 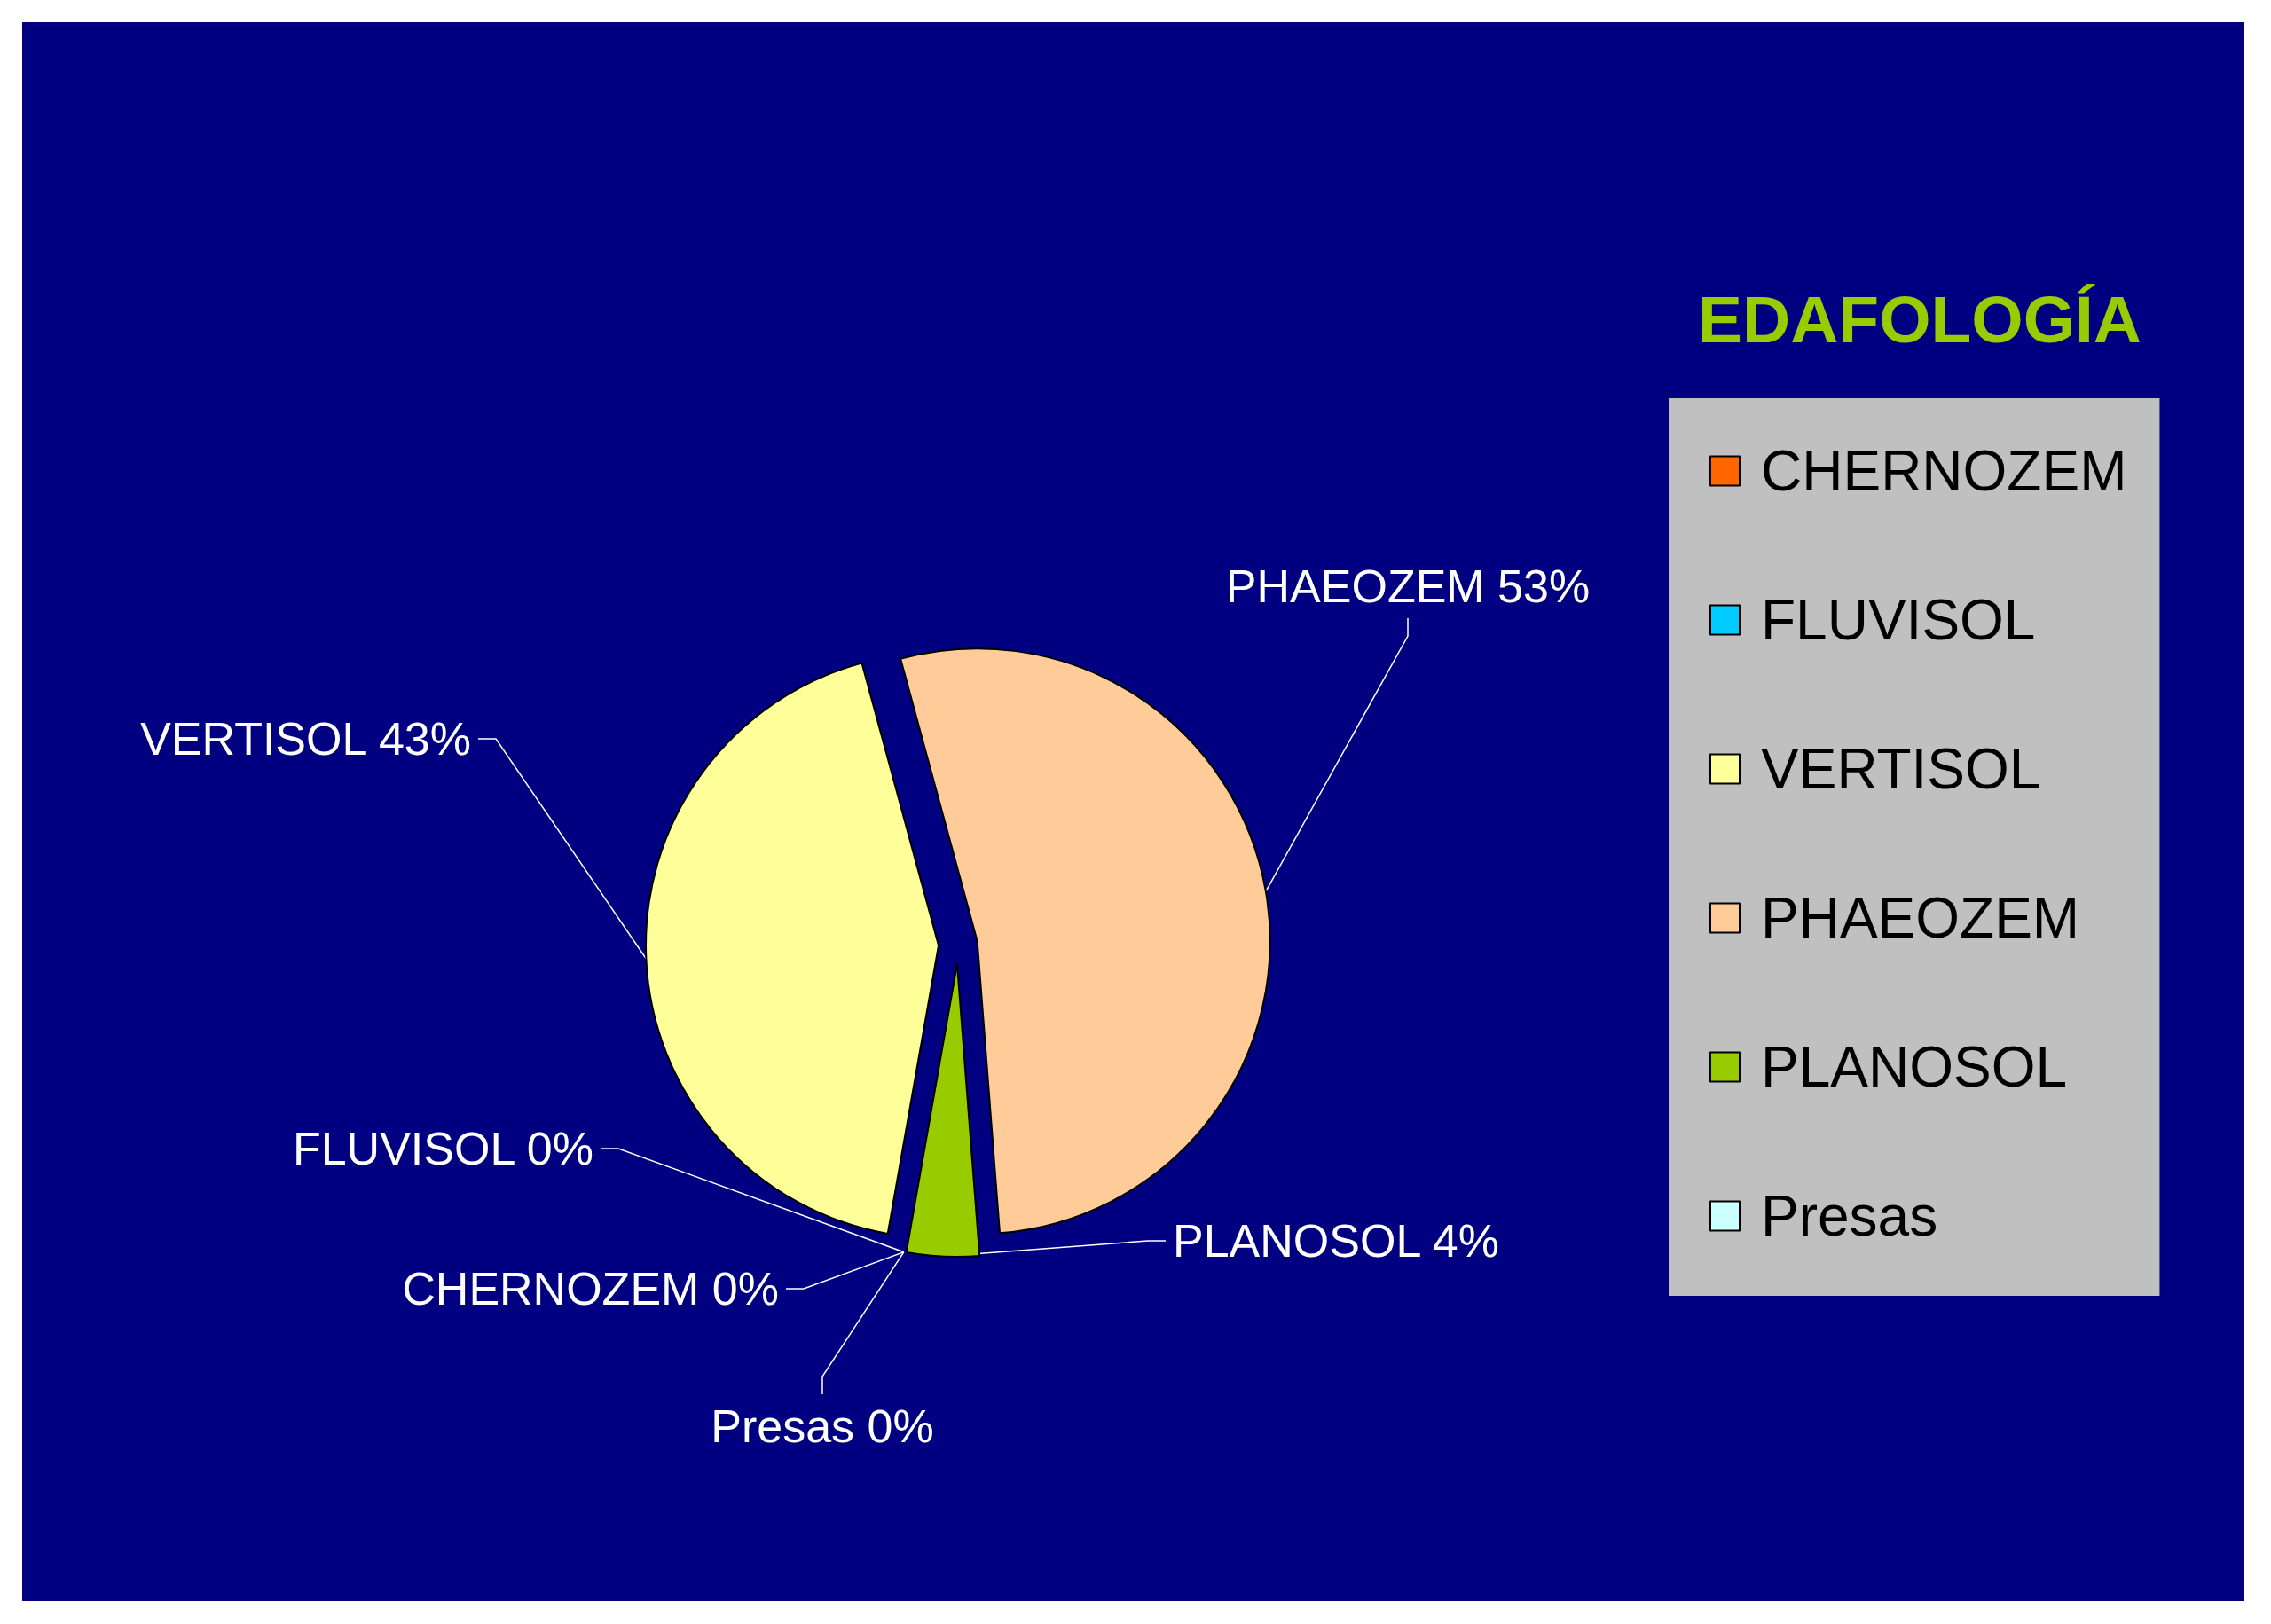 I want to click on category-label: PLANOSOL 4%, so click(x=1336, y=1241).